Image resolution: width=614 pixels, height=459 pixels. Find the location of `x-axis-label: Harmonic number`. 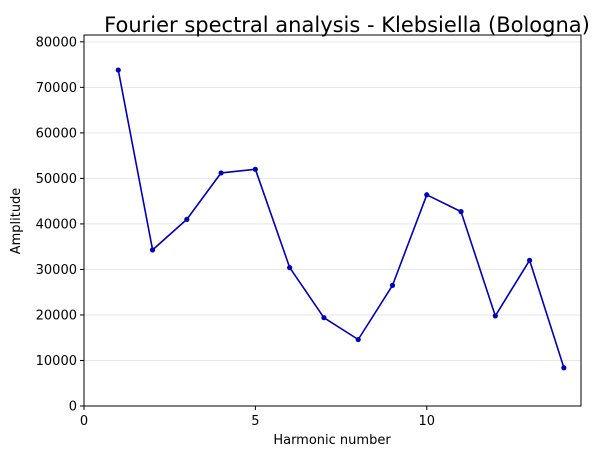

x-axis-label: Harmonic number is located at coordinates (332, 440).